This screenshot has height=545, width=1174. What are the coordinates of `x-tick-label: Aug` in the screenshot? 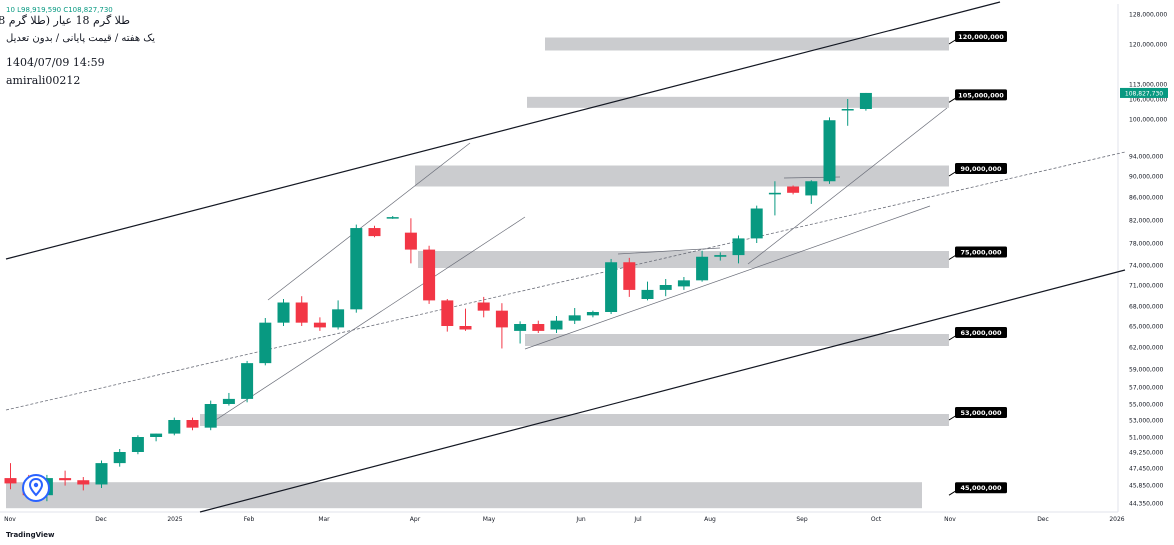 It's located at (710, 519).